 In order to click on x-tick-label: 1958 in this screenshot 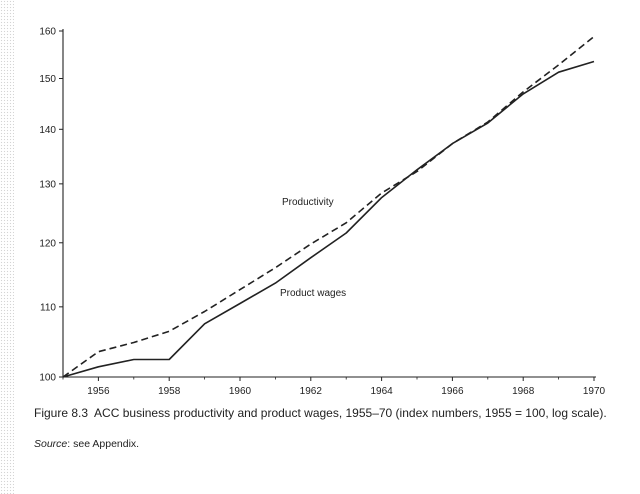, I will do `click(169, 391)`.